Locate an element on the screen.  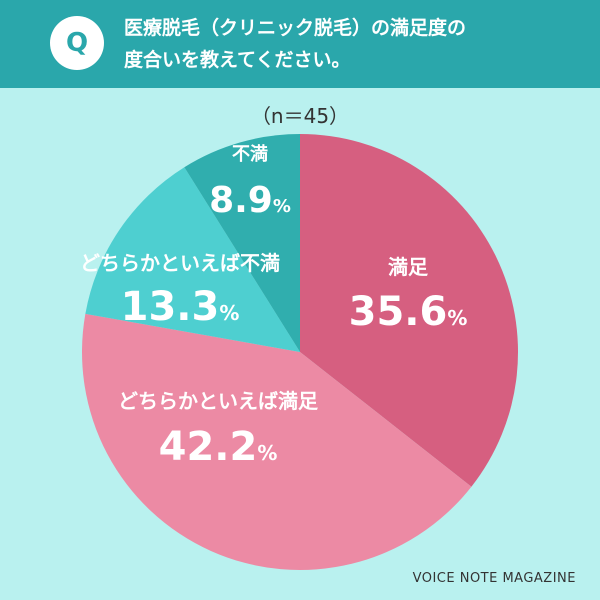
question-line-2: 度合いを教えてください。 is located at coordinates (237, 60).